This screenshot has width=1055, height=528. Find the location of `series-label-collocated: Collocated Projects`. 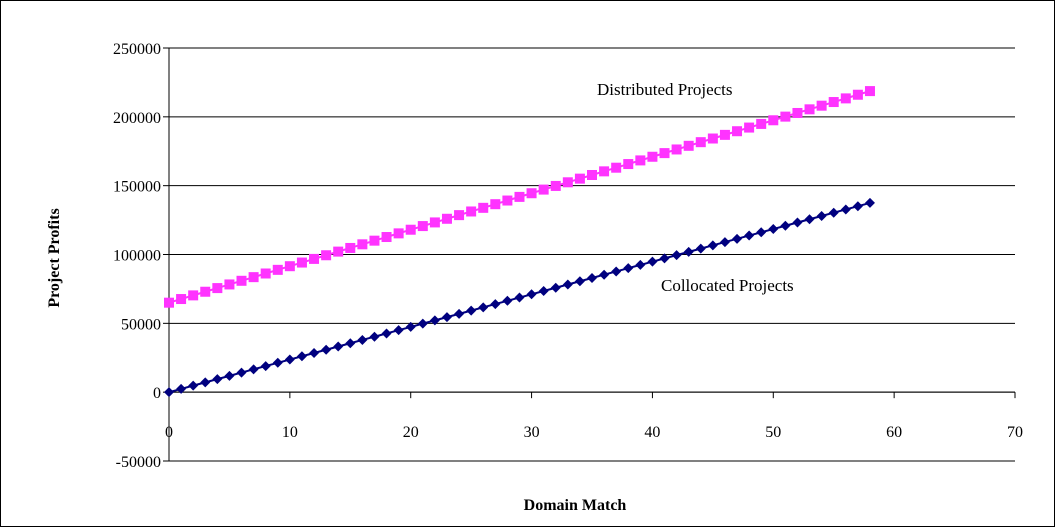

series-label-collocated: Collocated Projects is located at coordinates (727, 285).